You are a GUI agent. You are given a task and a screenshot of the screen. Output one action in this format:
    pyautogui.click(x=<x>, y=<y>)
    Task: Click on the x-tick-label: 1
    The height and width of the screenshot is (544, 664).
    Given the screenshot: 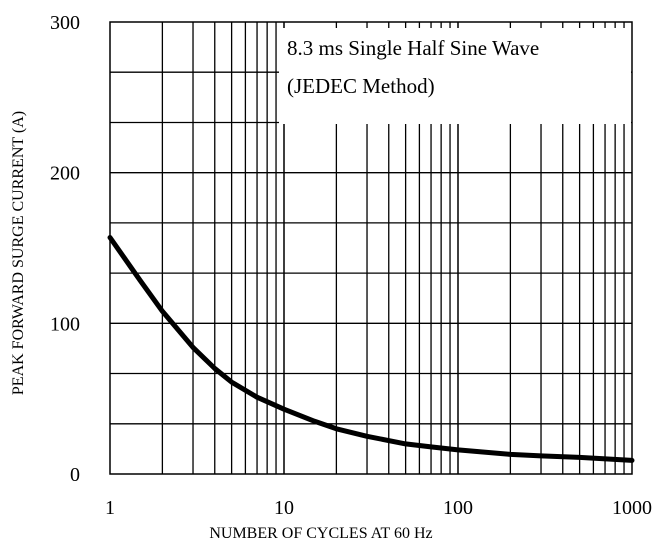 What is the action you would take?
    pyautogui.click(x=110, y=508)
    